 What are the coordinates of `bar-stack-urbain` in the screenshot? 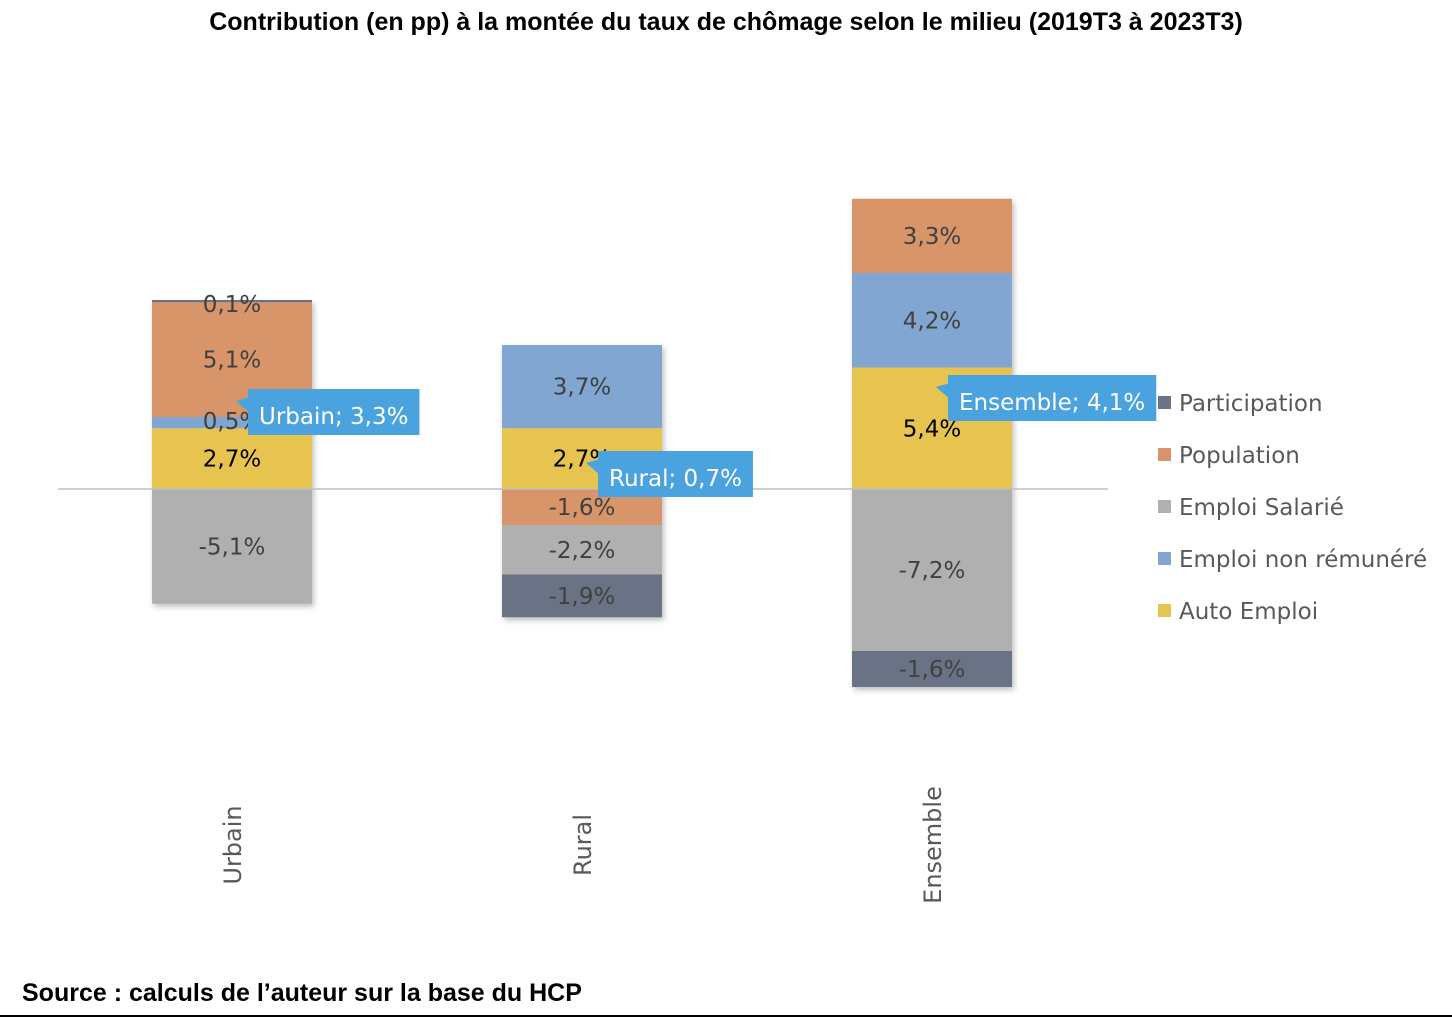 It's located at (232, 452).